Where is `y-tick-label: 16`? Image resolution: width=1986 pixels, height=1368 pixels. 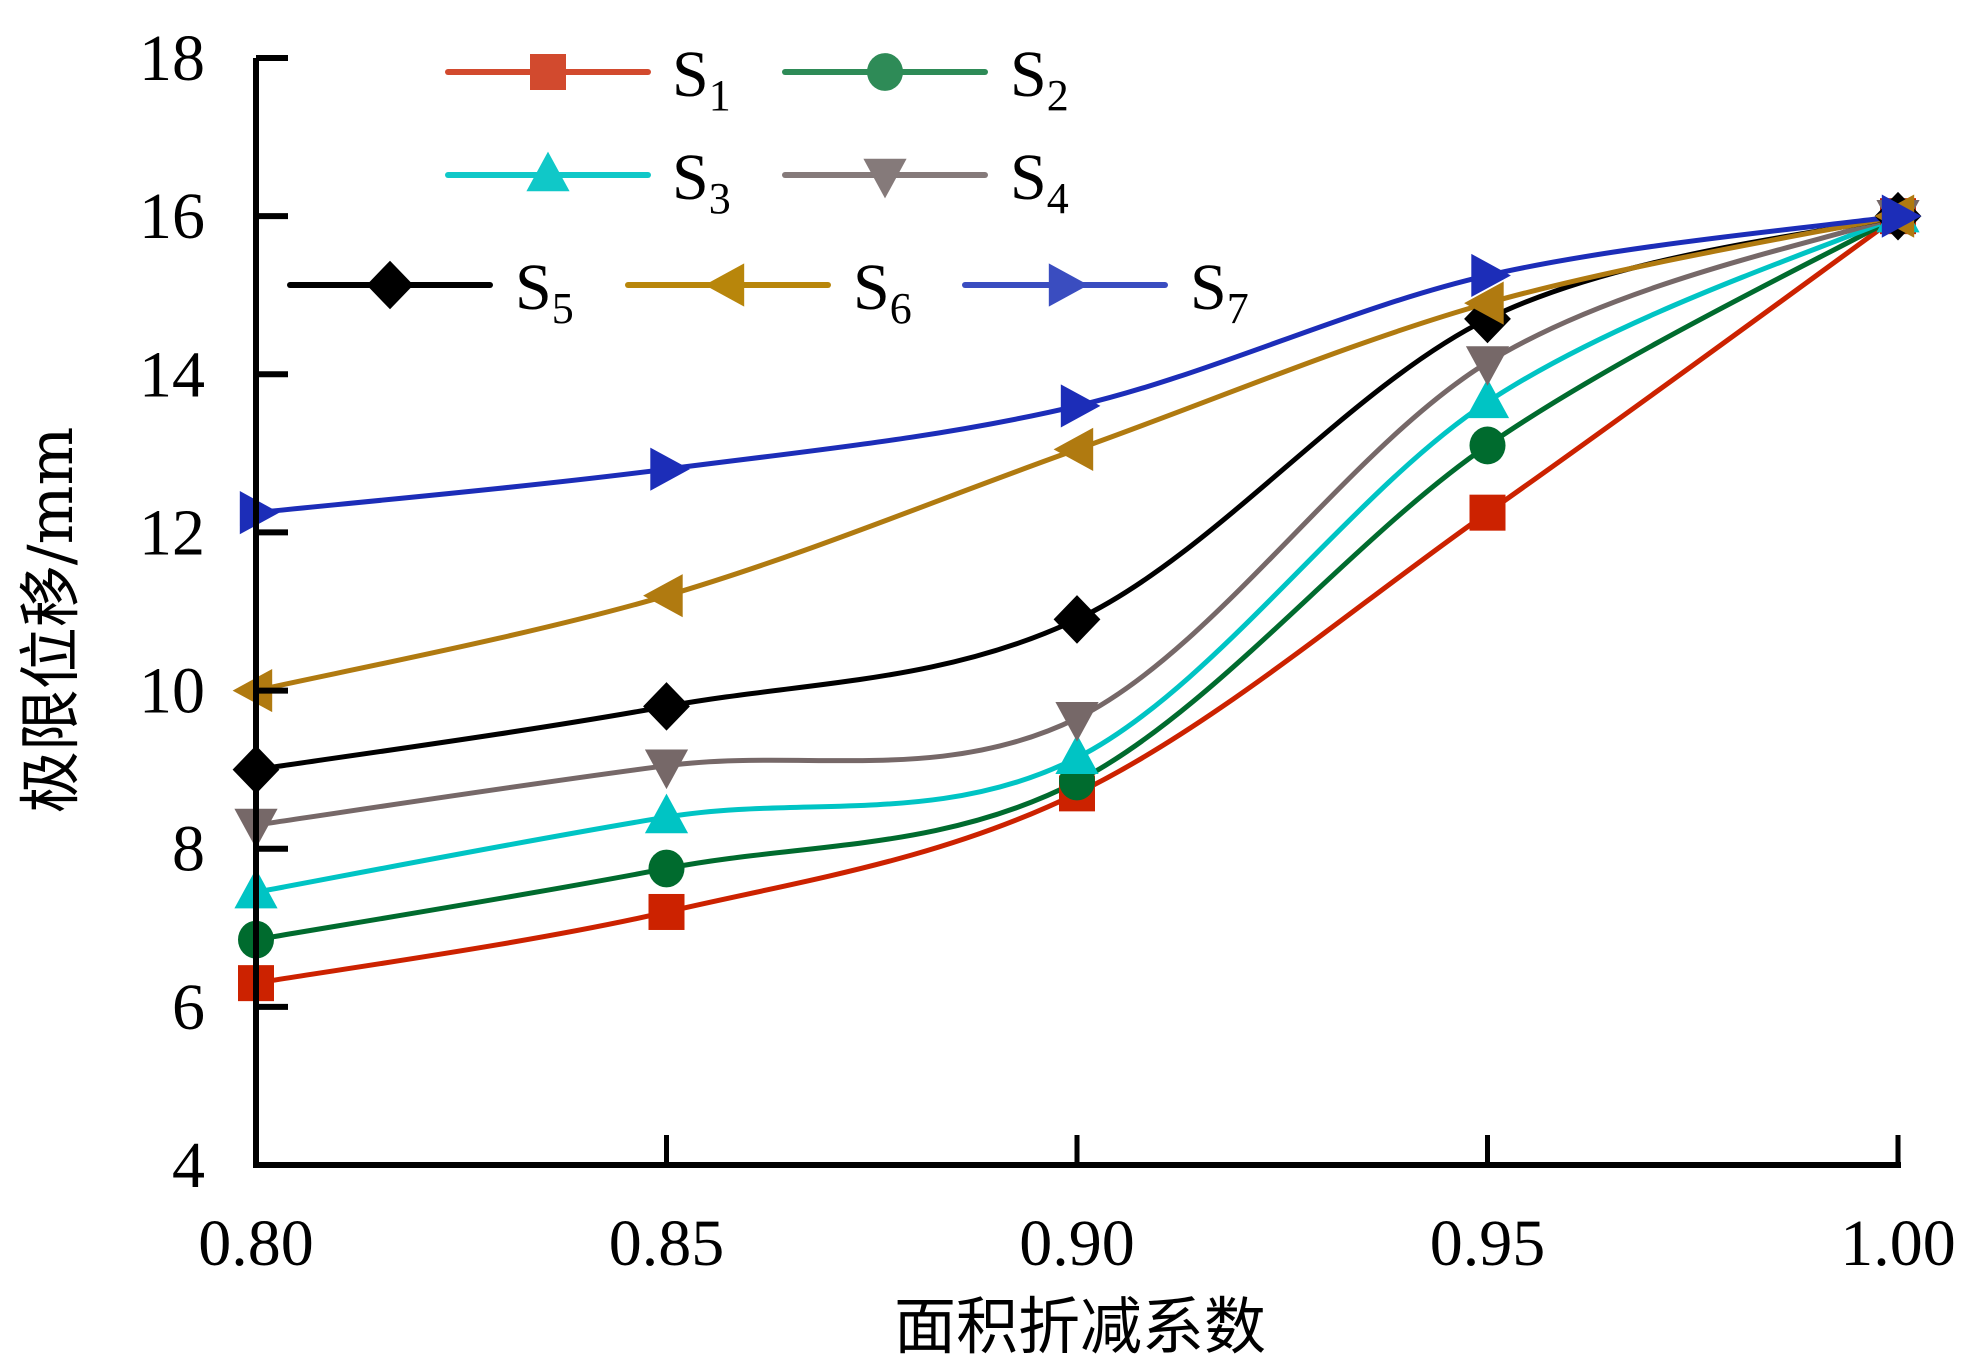 y-tick-label: 16 is located at coordinates (172, 216).